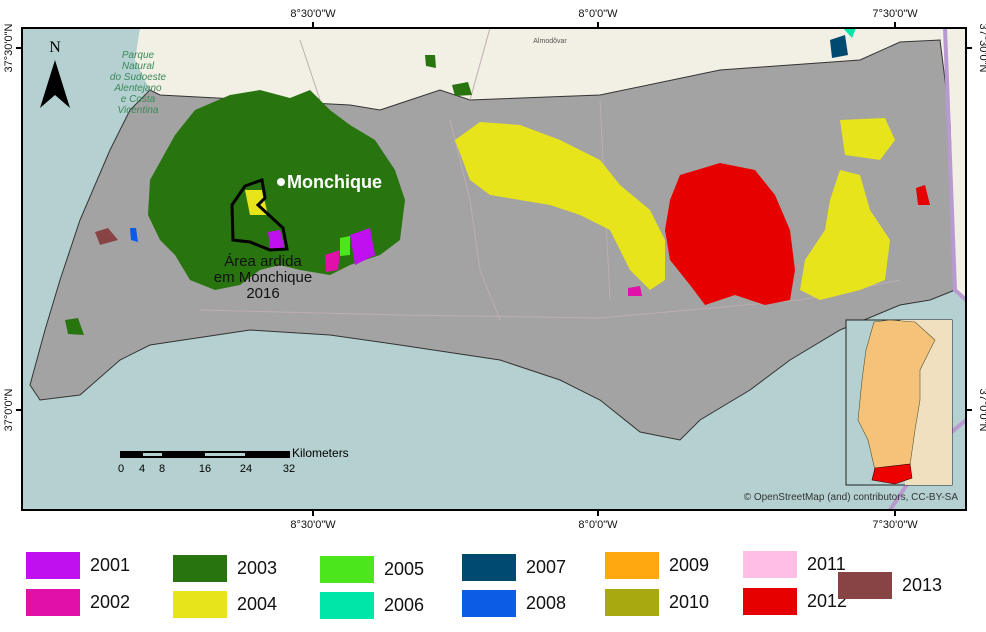 The image size is (986, 632). I want to click on place-label-almodovar: Almodôvar, so click(550, 41).